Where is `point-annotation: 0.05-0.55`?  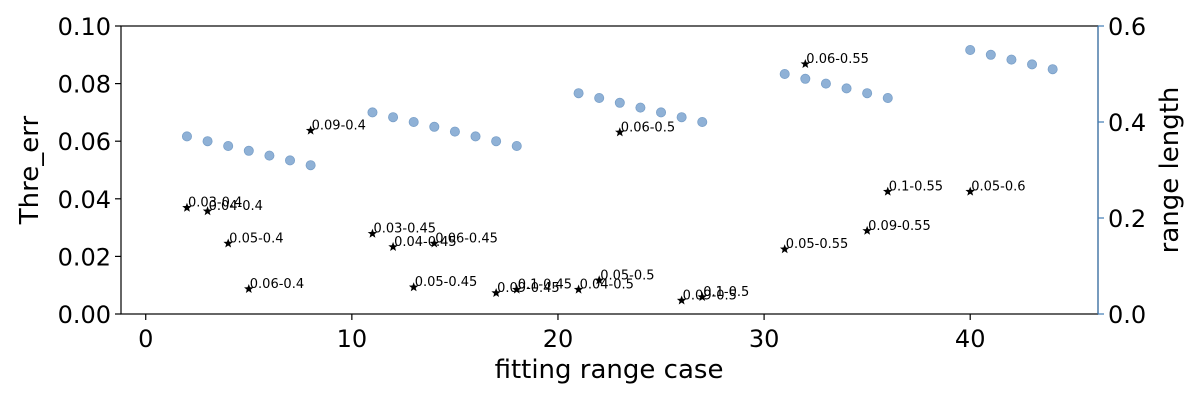
point-annotation: 0.05-0.55 is located at coordinates (817, 244).